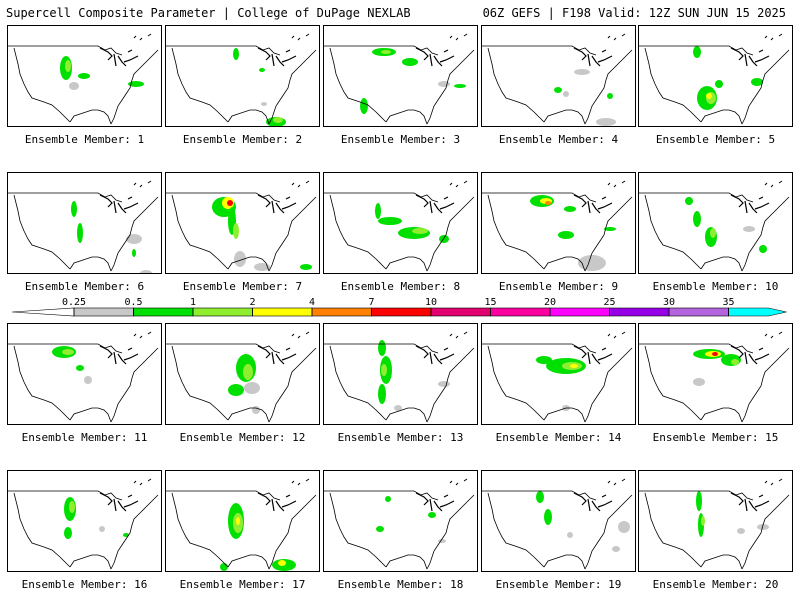 This screenshot has width=800, height=600. I want to click on ensemble-member-label: Ensemble Member: 7, so click(242, 286).